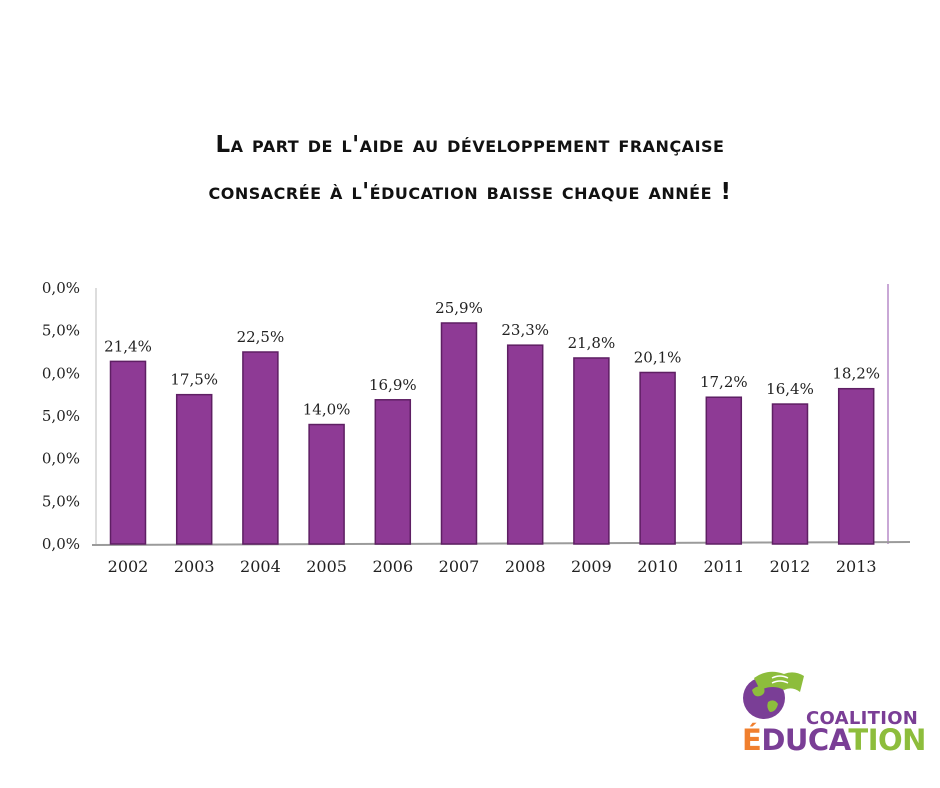 Image resolution: width=940 pixels, height=788 pixels. What do you see at coordinates (525, 566) in the screenshot?
I see `x-tick-label: 2008` at bounding box center [525, 566].